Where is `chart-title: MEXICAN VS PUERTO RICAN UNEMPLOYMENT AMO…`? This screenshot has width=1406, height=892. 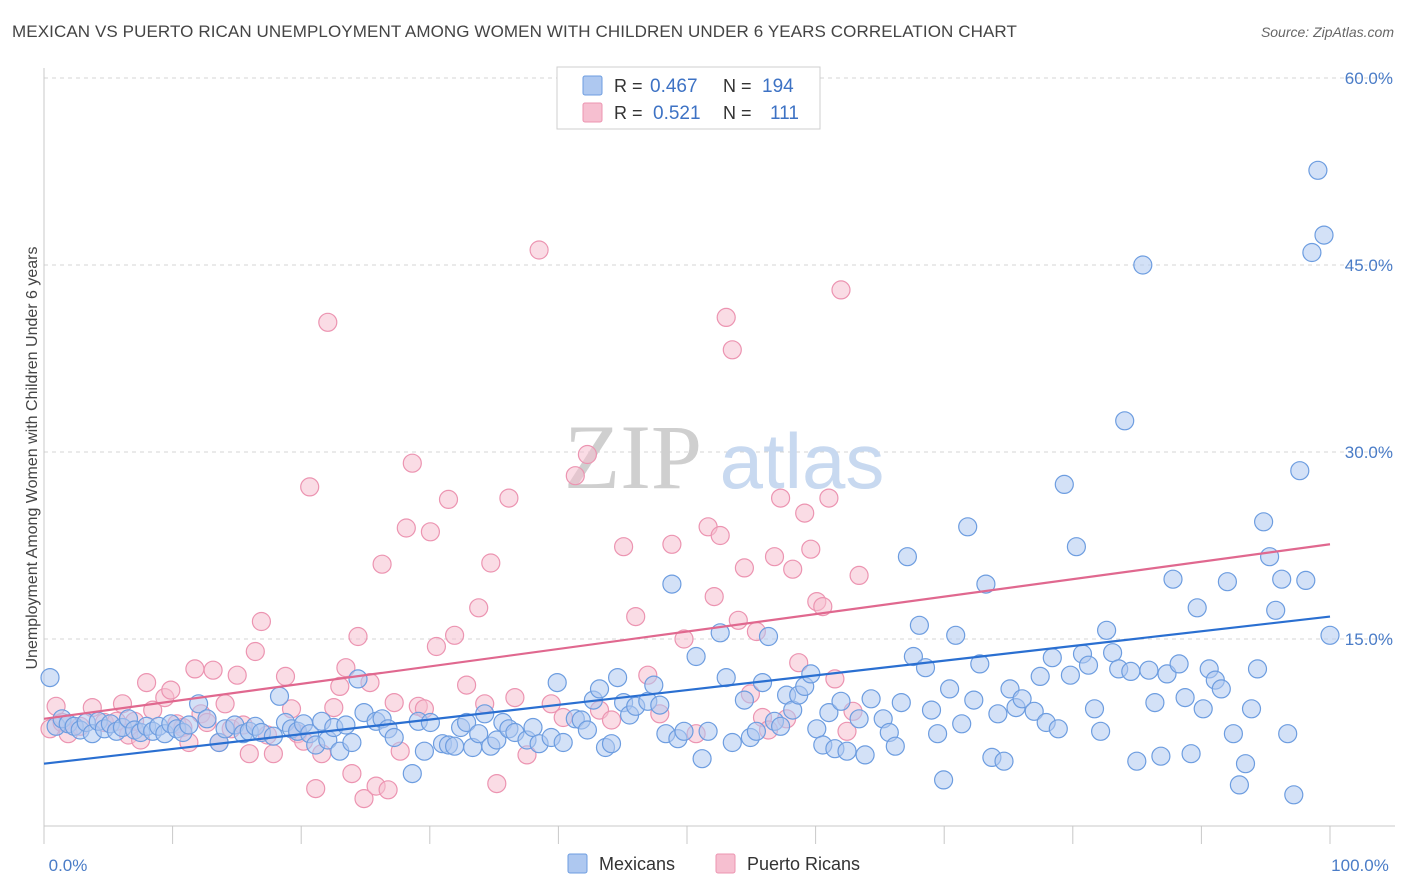
chart-title: MEXICAN VS PUERTO RICAN UNEMPLOYMENT AMO… is located at coordinates (514, 31).